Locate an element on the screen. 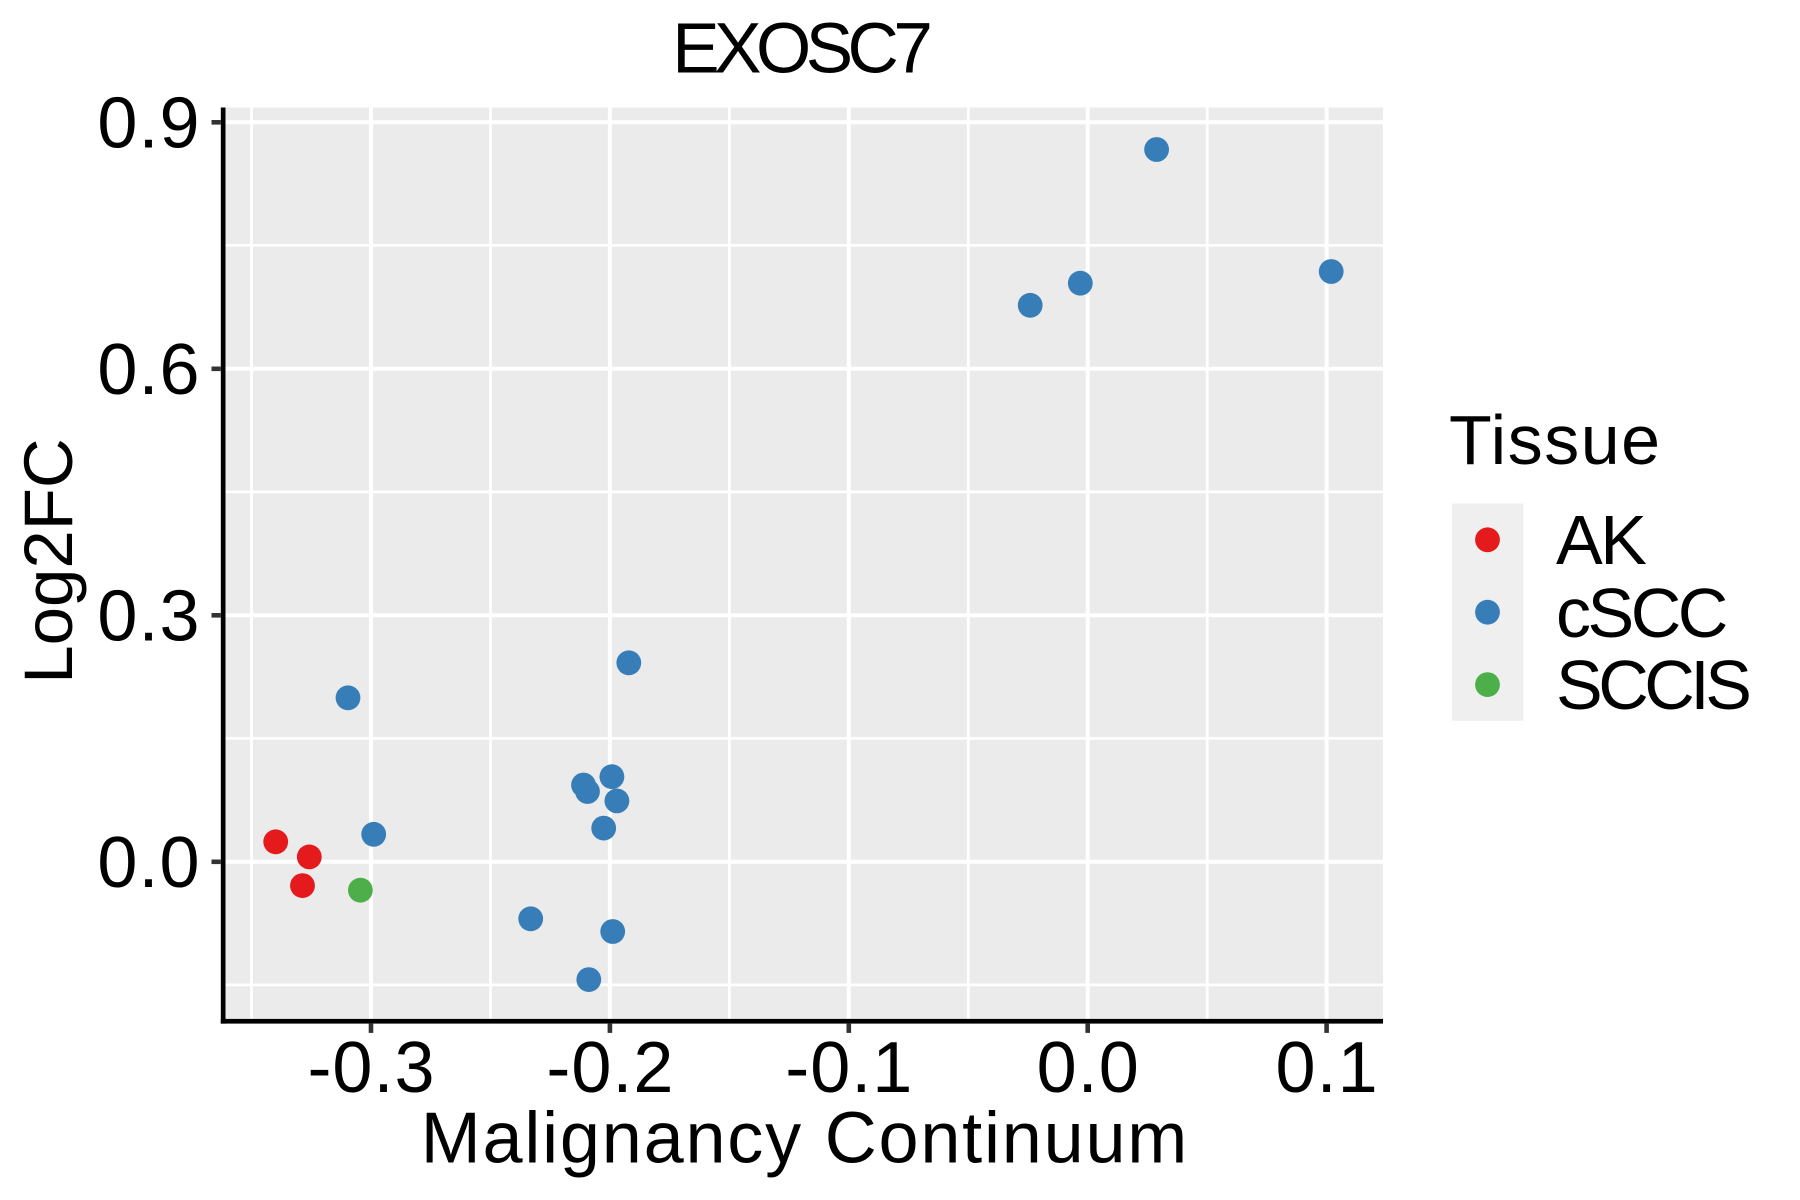  svg-text: -0.2 is located at coordinates (610, 1068).